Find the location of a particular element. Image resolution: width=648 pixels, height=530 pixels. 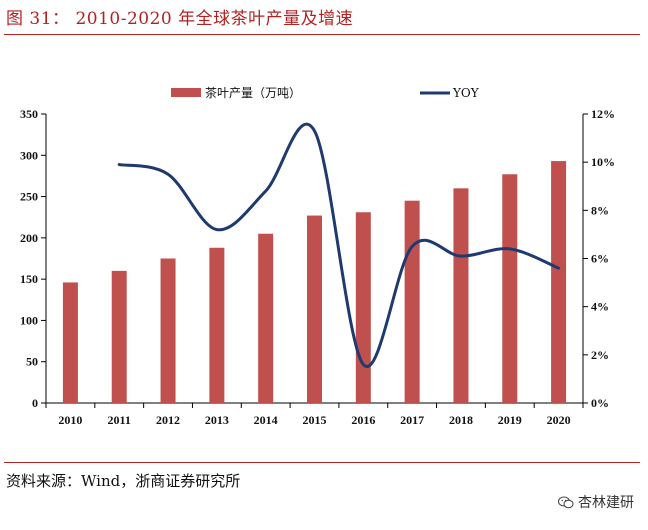

wechat-icon is located at coordinates (565, 502).